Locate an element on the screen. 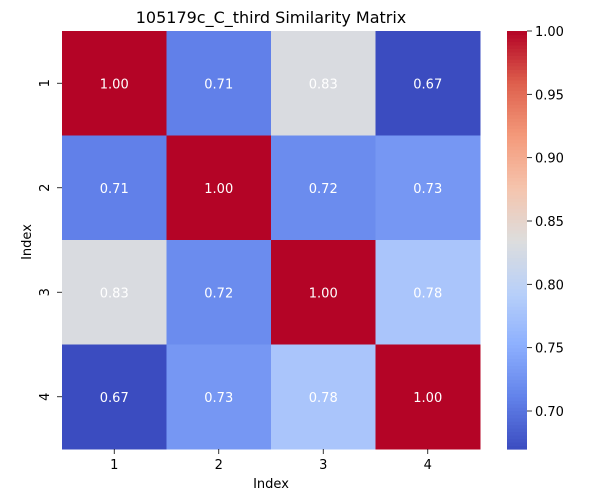 The image size is (600, 504). cell-value-label: 0.67 is located at coordinates (114, 398).